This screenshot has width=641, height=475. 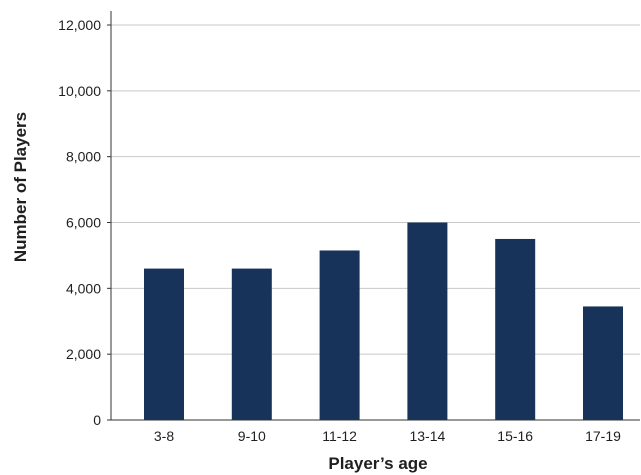 What do you see at coordinates (377, 463) in the screenshot?
I see `x-axis-title: Player’s age` at bounding box center [377, 463].